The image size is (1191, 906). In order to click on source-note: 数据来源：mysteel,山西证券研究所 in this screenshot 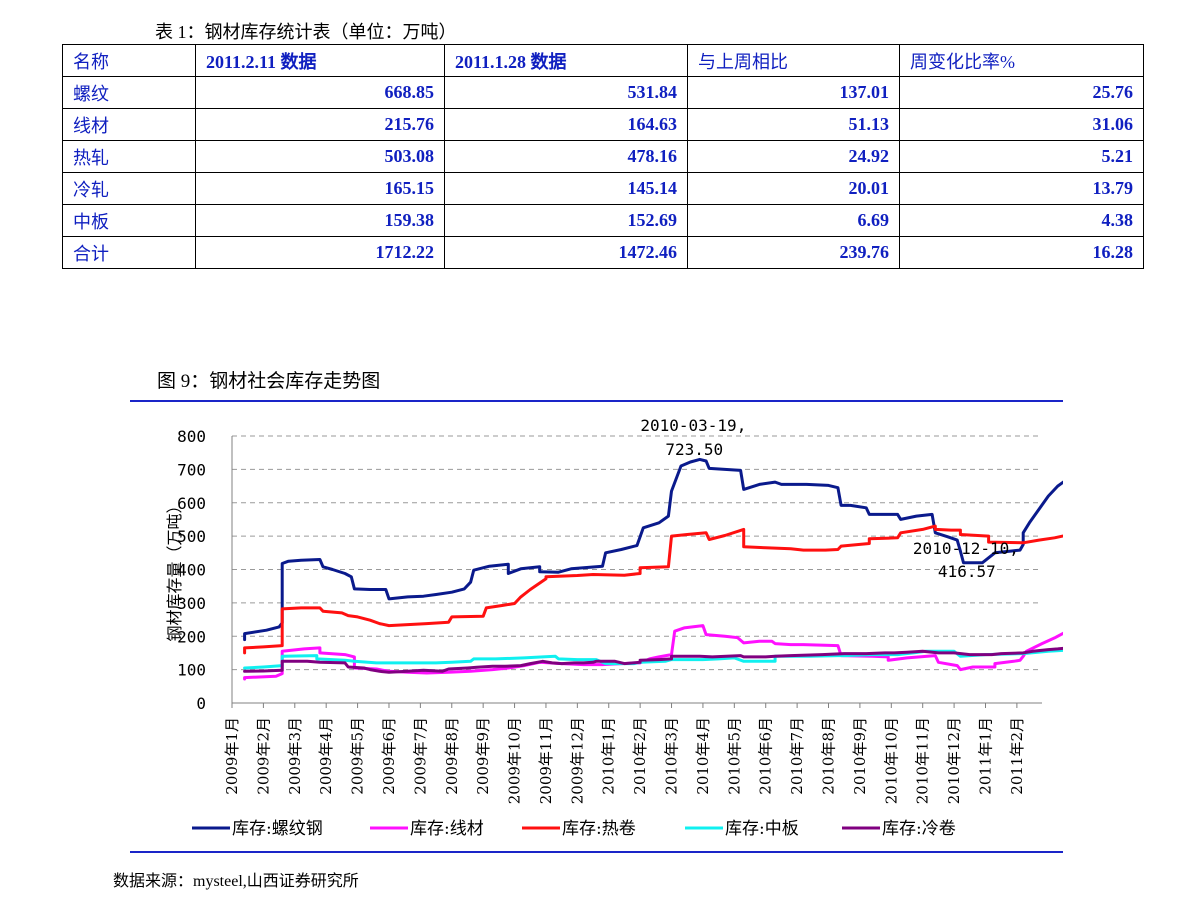, I will do `click(236, 881)`.